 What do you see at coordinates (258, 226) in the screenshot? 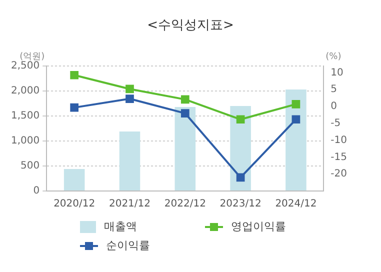
I see `legend-label: 영업이익률` at bounding box center [258, 226].